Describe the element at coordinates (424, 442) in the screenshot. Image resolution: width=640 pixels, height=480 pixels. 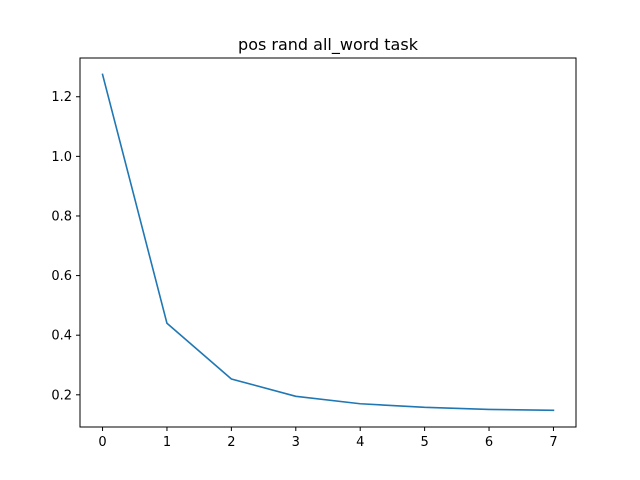
I see `x-tick-label: 5` at that location.